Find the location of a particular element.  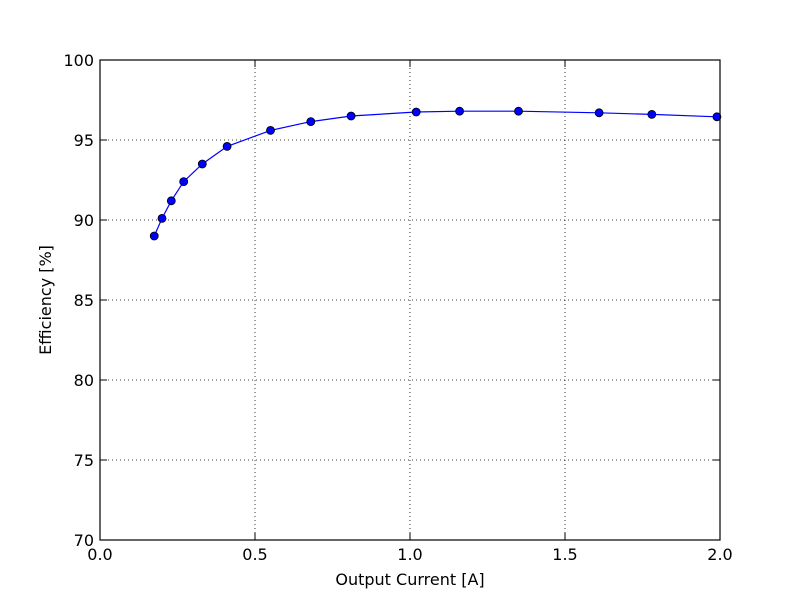

y-axis-label: Efficiency [%] is located at coordinates (45, 300).